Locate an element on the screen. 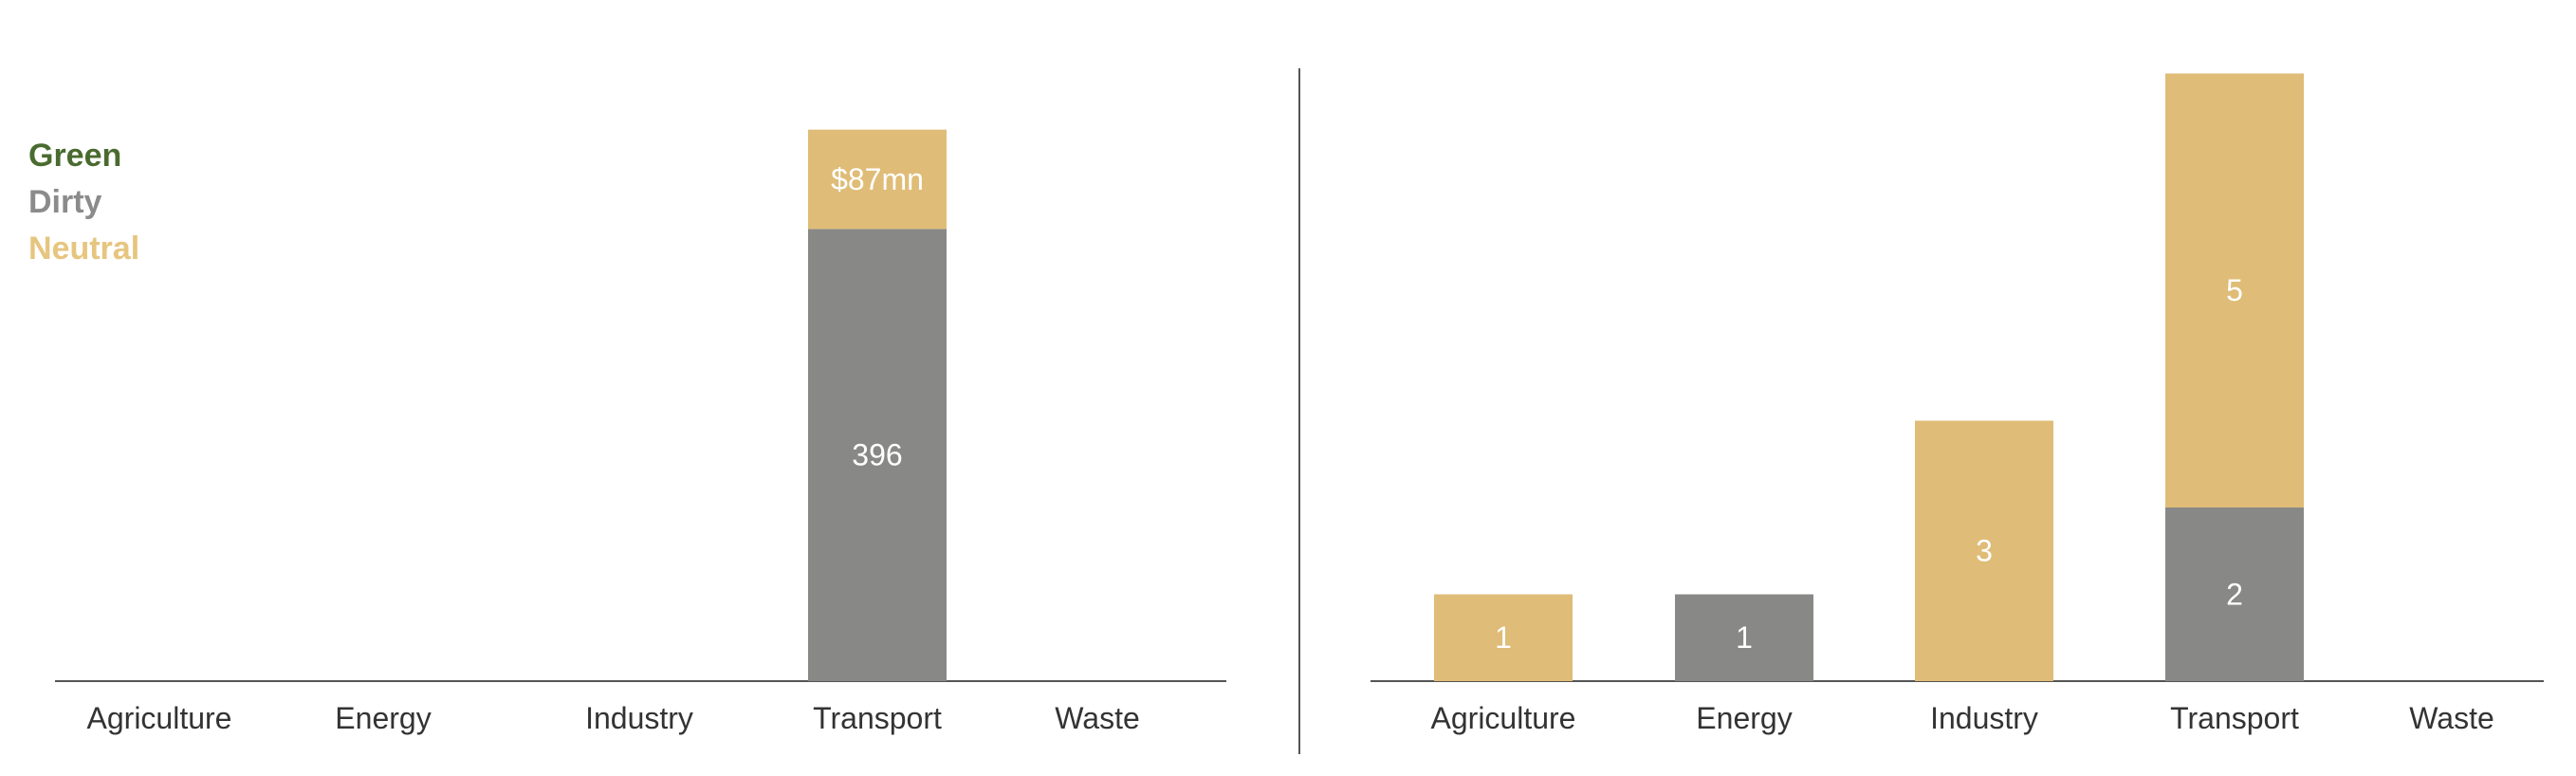 This screenshot has height=776, width=2576. data-label-transport-dirty: 2 is located at coordinates (2234, 594).